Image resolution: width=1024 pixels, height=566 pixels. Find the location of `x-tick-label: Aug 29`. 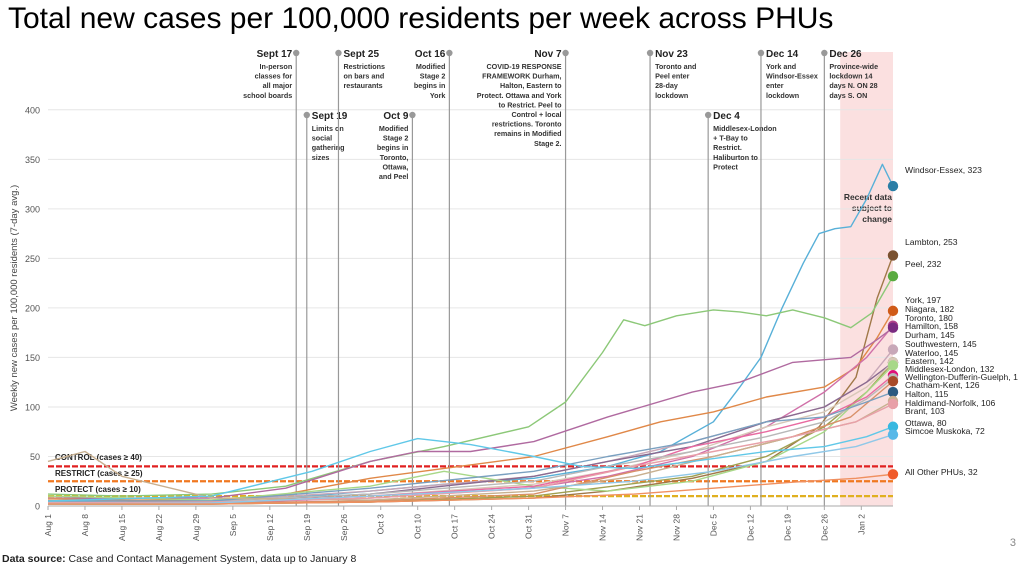

x-tick-label: Aug 29 is located at coordinates (196, 527).